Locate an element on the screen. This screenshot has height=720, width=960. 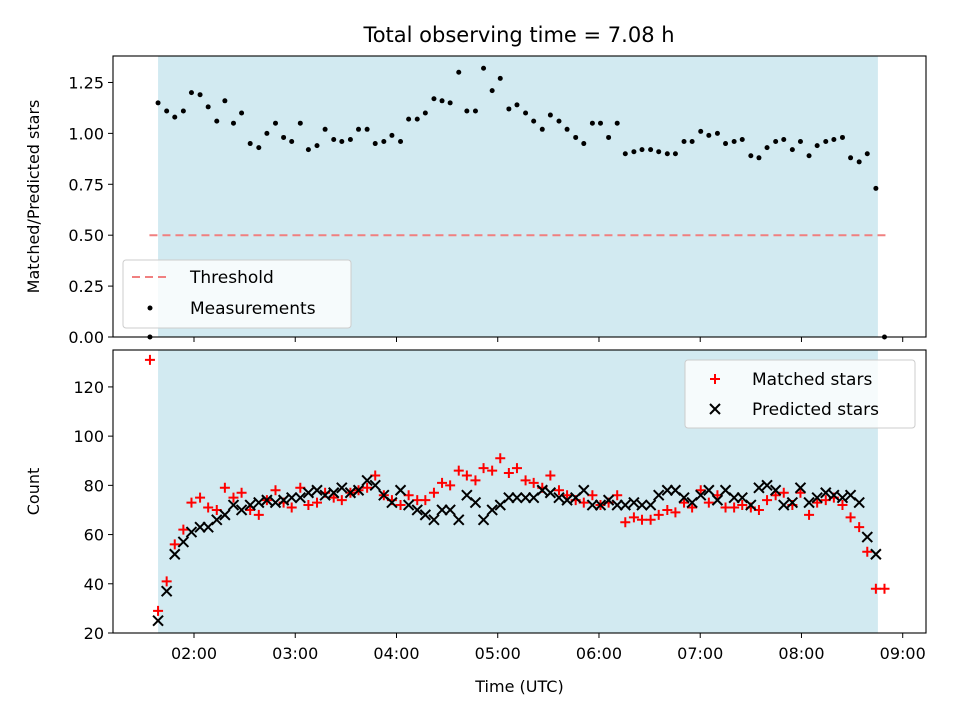
x-tick-label: 09:00 is located at coordinates (903, 653).